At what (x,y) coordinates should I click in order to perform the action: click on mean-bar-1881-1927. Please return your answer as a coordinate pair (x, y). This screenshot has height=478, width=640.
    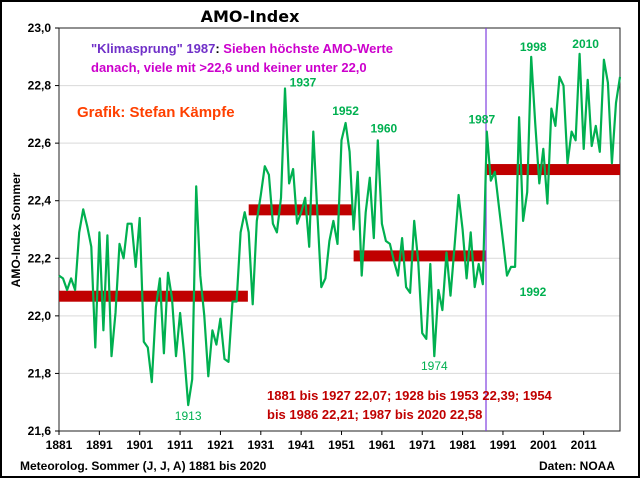
    Looking at the image, I should click on (153, 296).